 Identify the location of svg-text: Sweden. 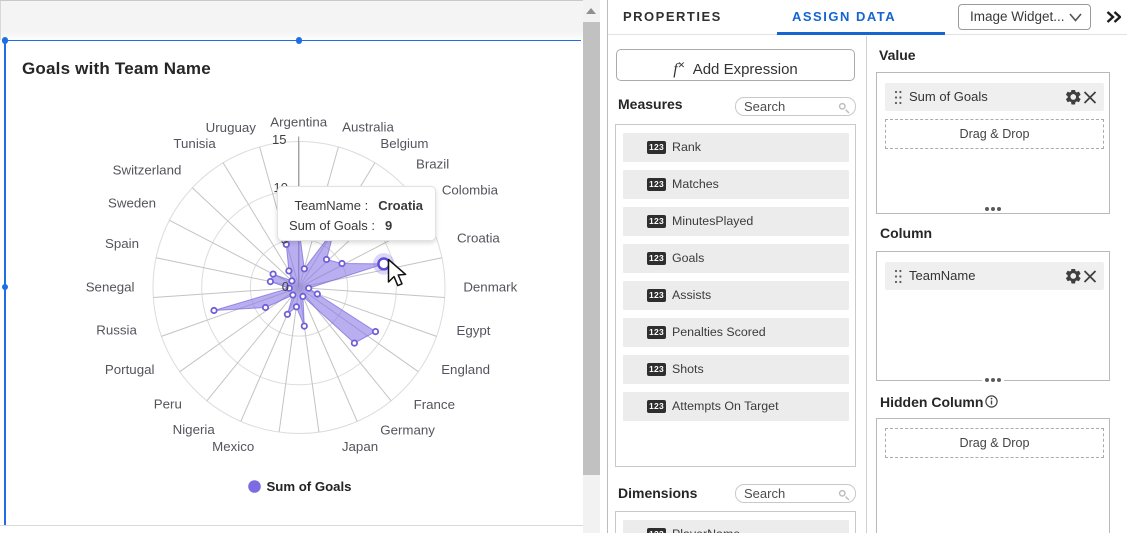
(132, 202).